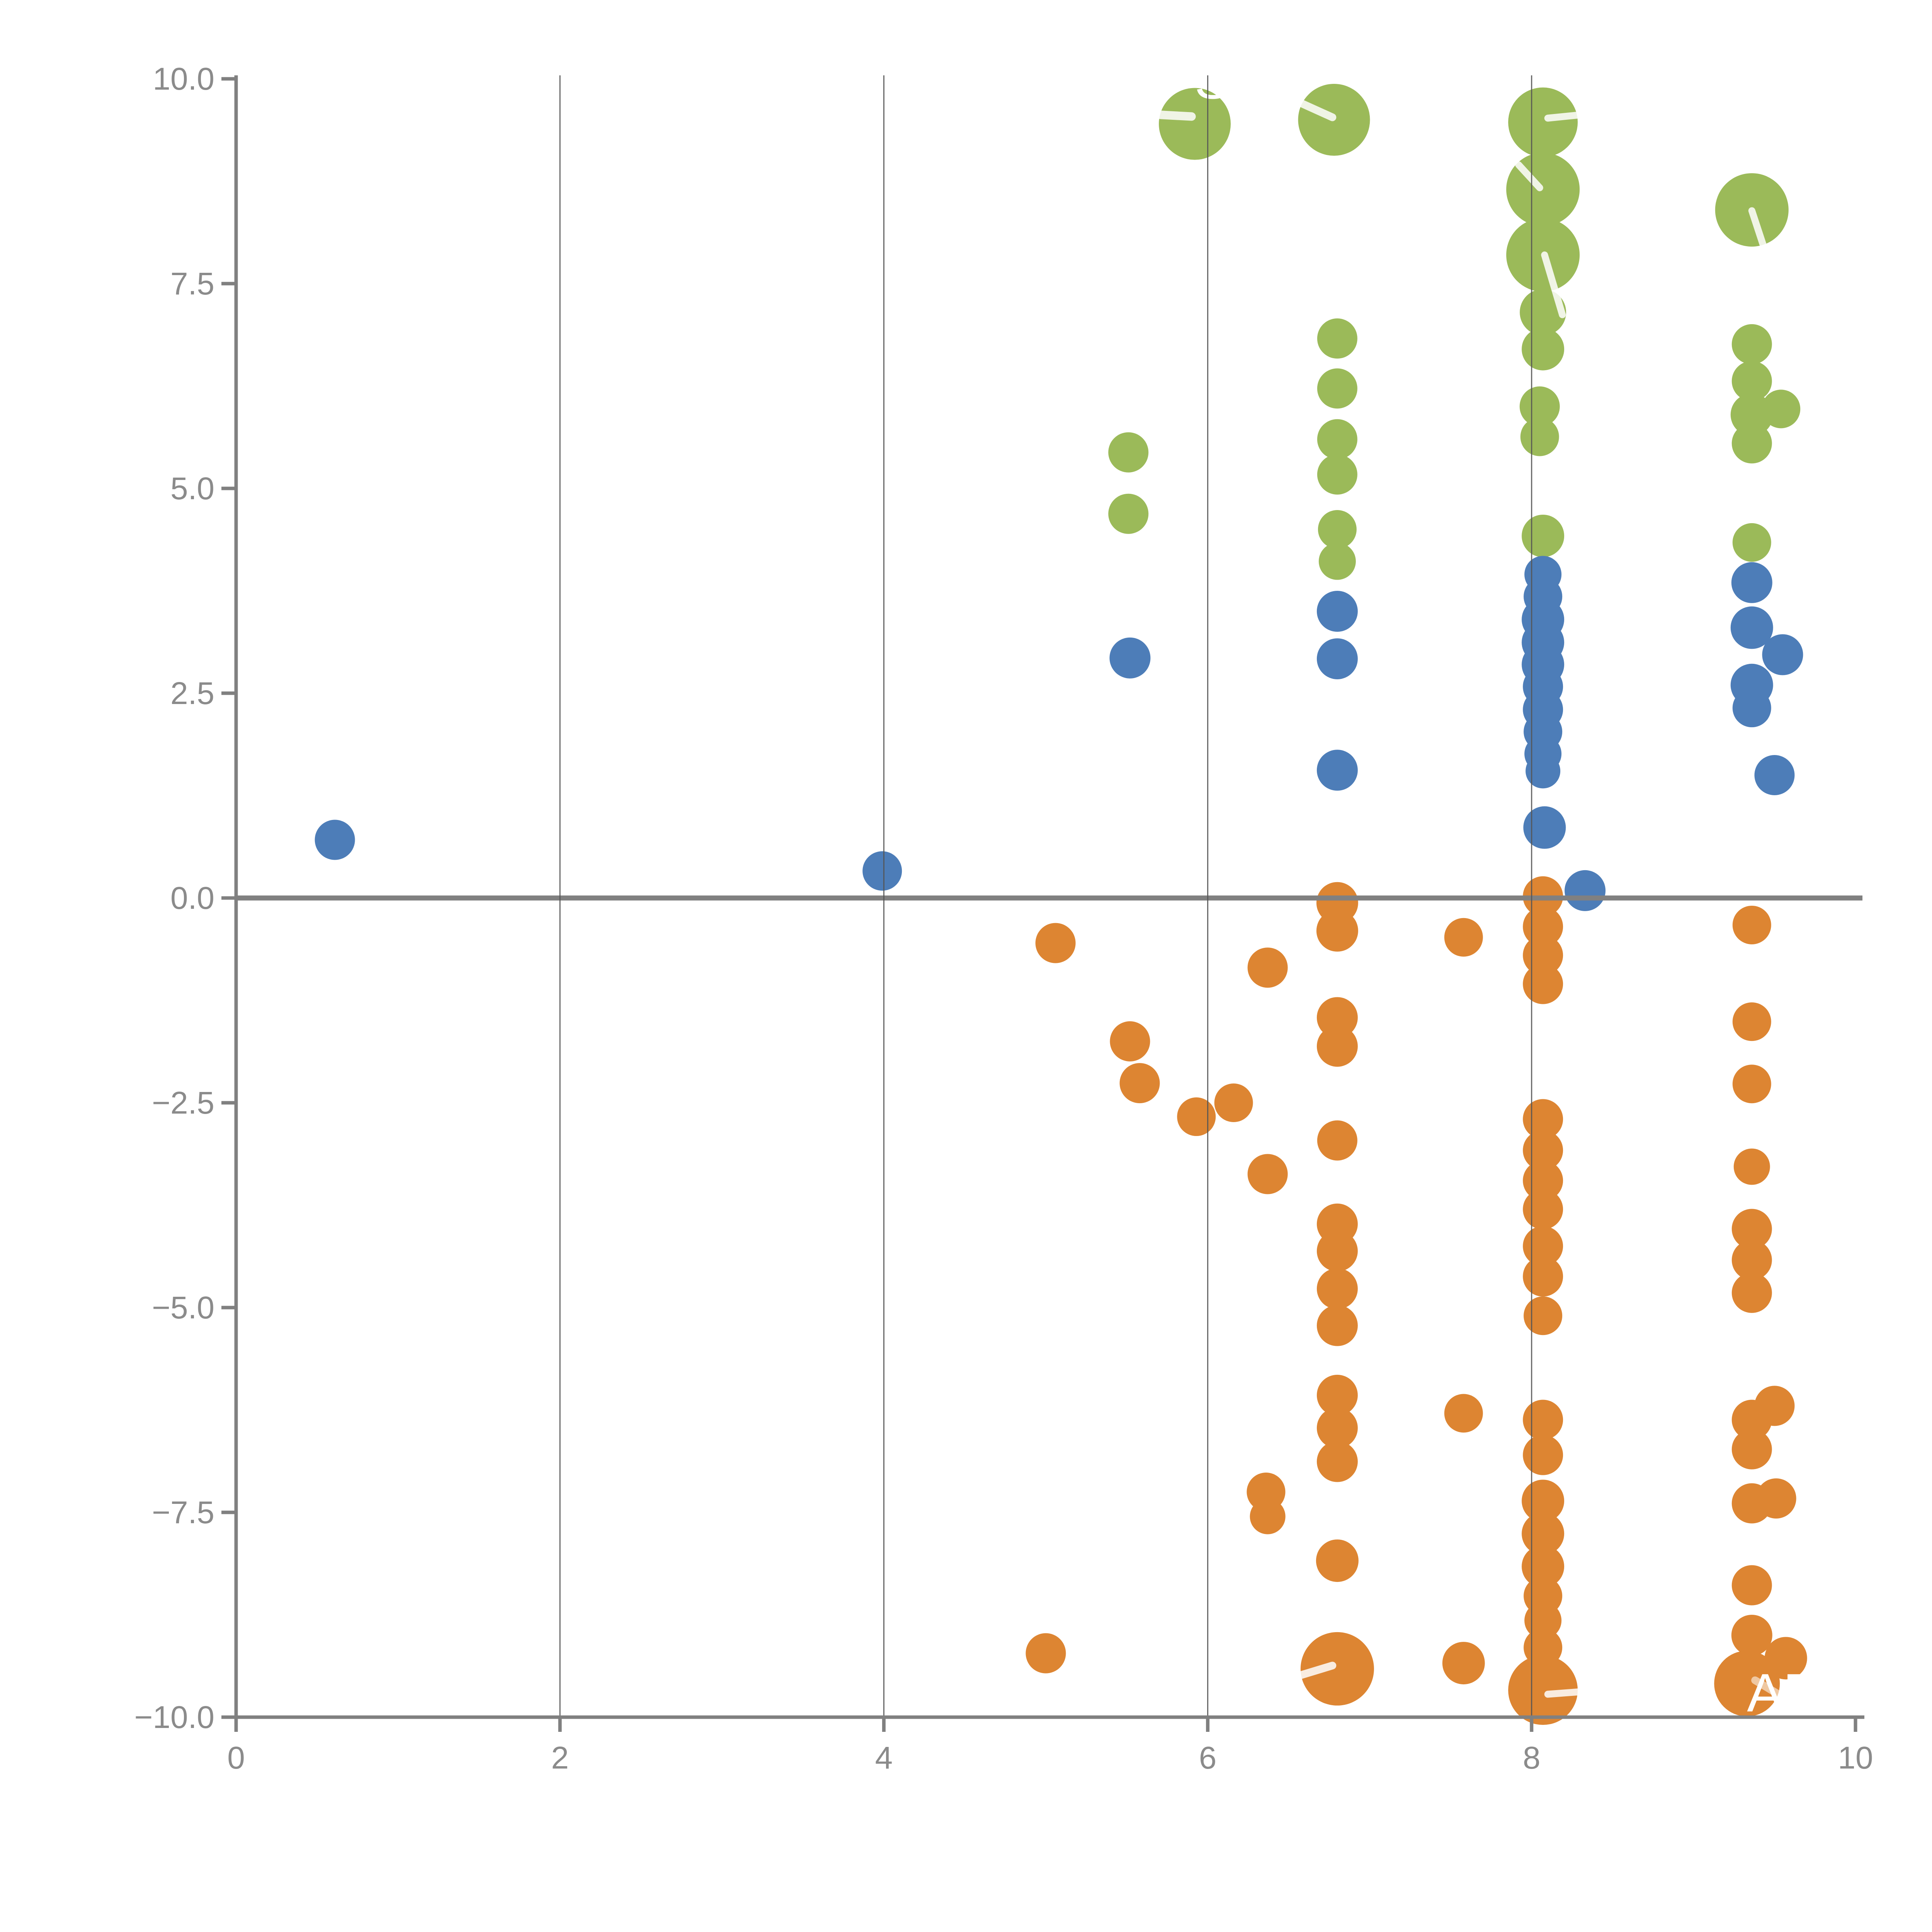  What do you see at coordinates (183, 1512) in the screenshot?
I see `y-tick-label--7.5: −7.5` at bounding box center [183, 1512].